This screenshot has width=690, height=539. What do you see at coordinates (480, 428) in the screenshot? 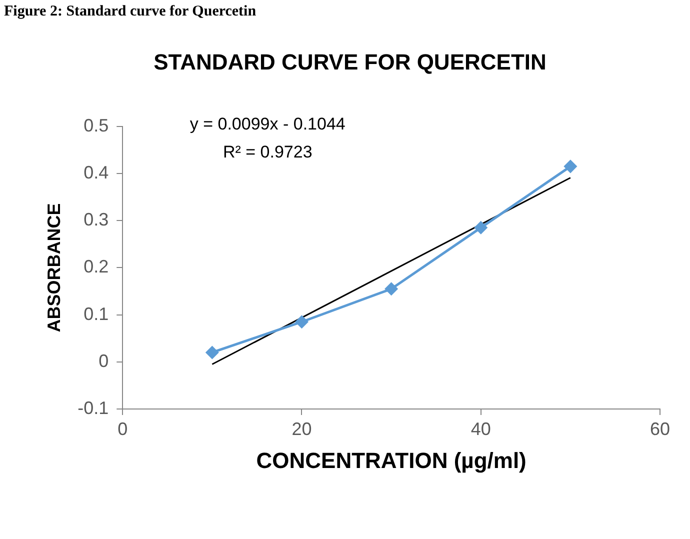
I see `x-tick-label: 40` at bounding box center [480, 428].